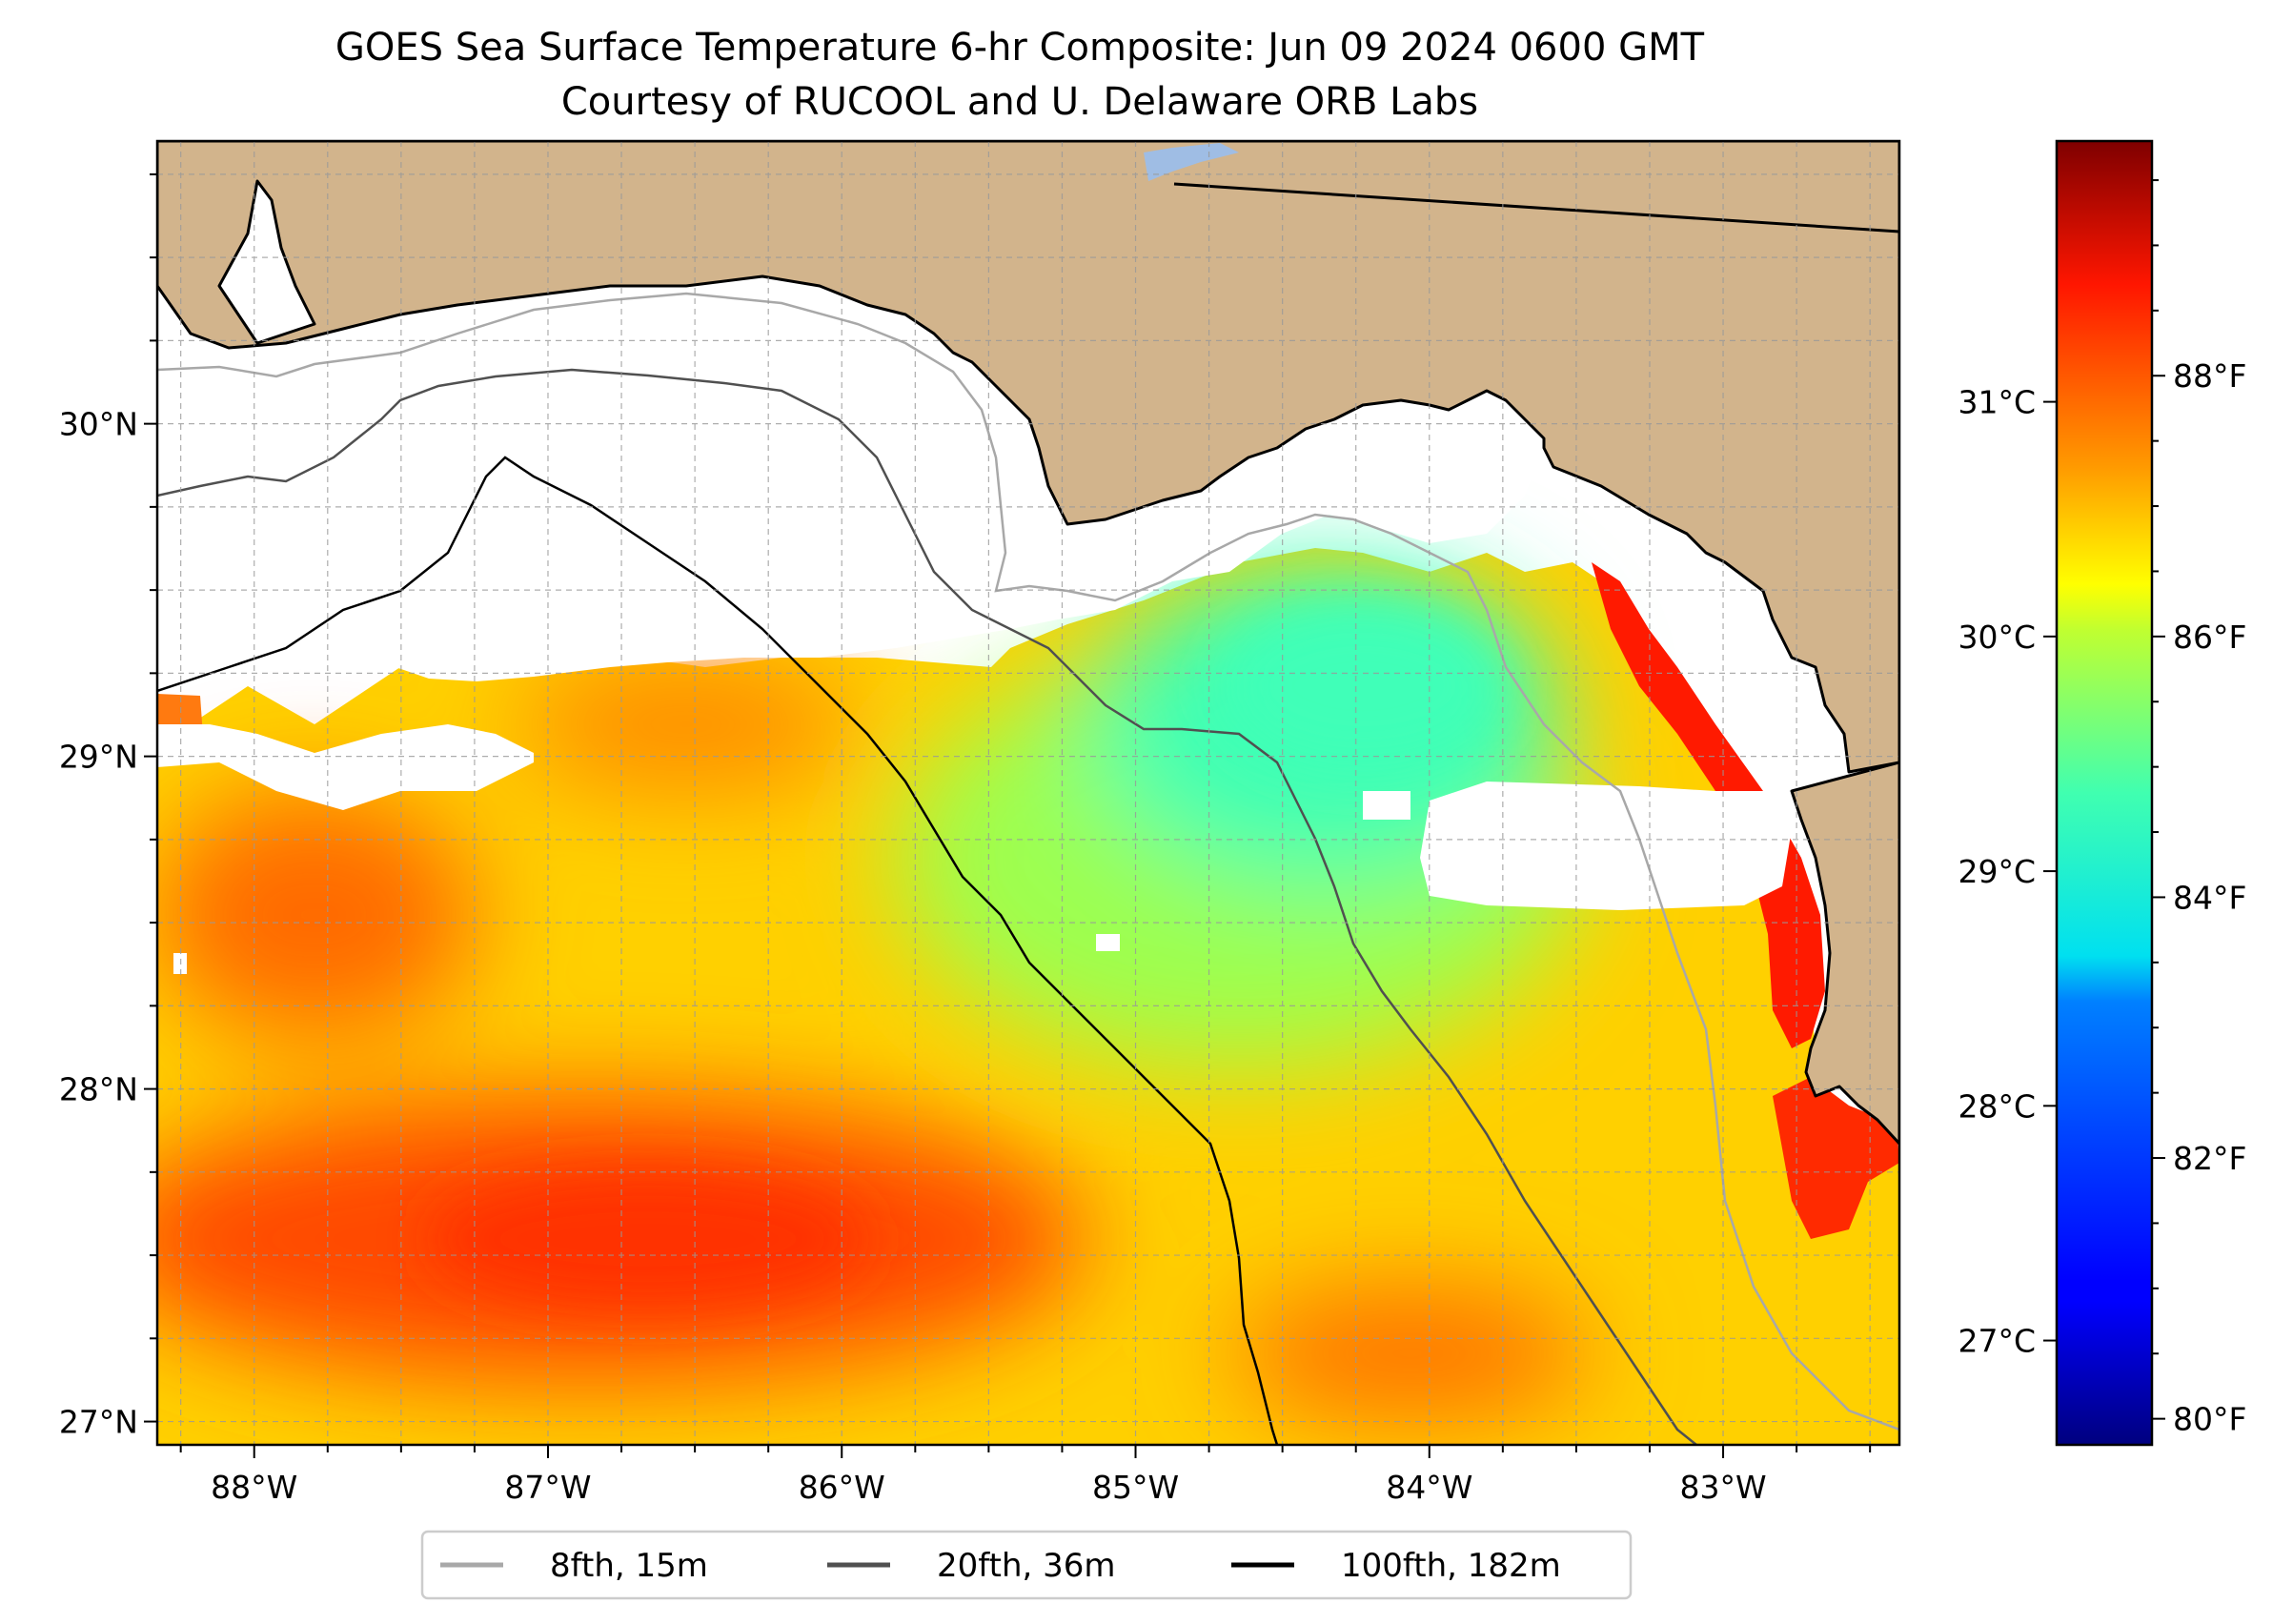 The image size is (2293, 1624). What do you see at coordinates (687, 724) in the screenshot?
I see `sst-warm-center` at bounding box center [687, 724].